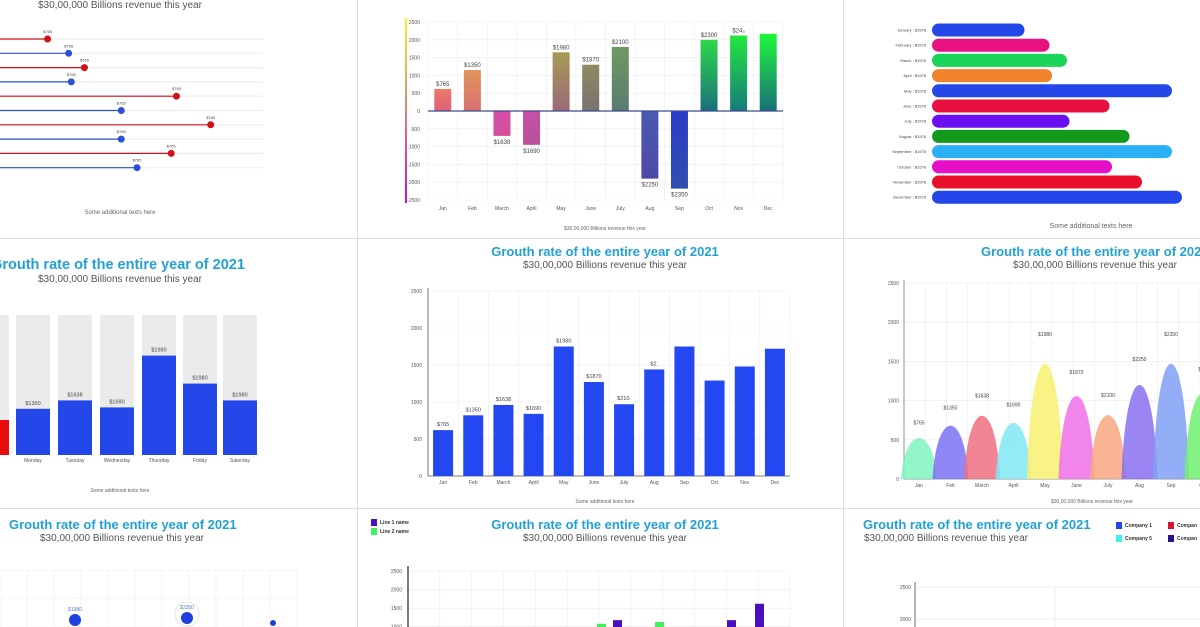 The image size is (1200, 627). I want to click on bell-value-label: $1870, so click(1077, 373).